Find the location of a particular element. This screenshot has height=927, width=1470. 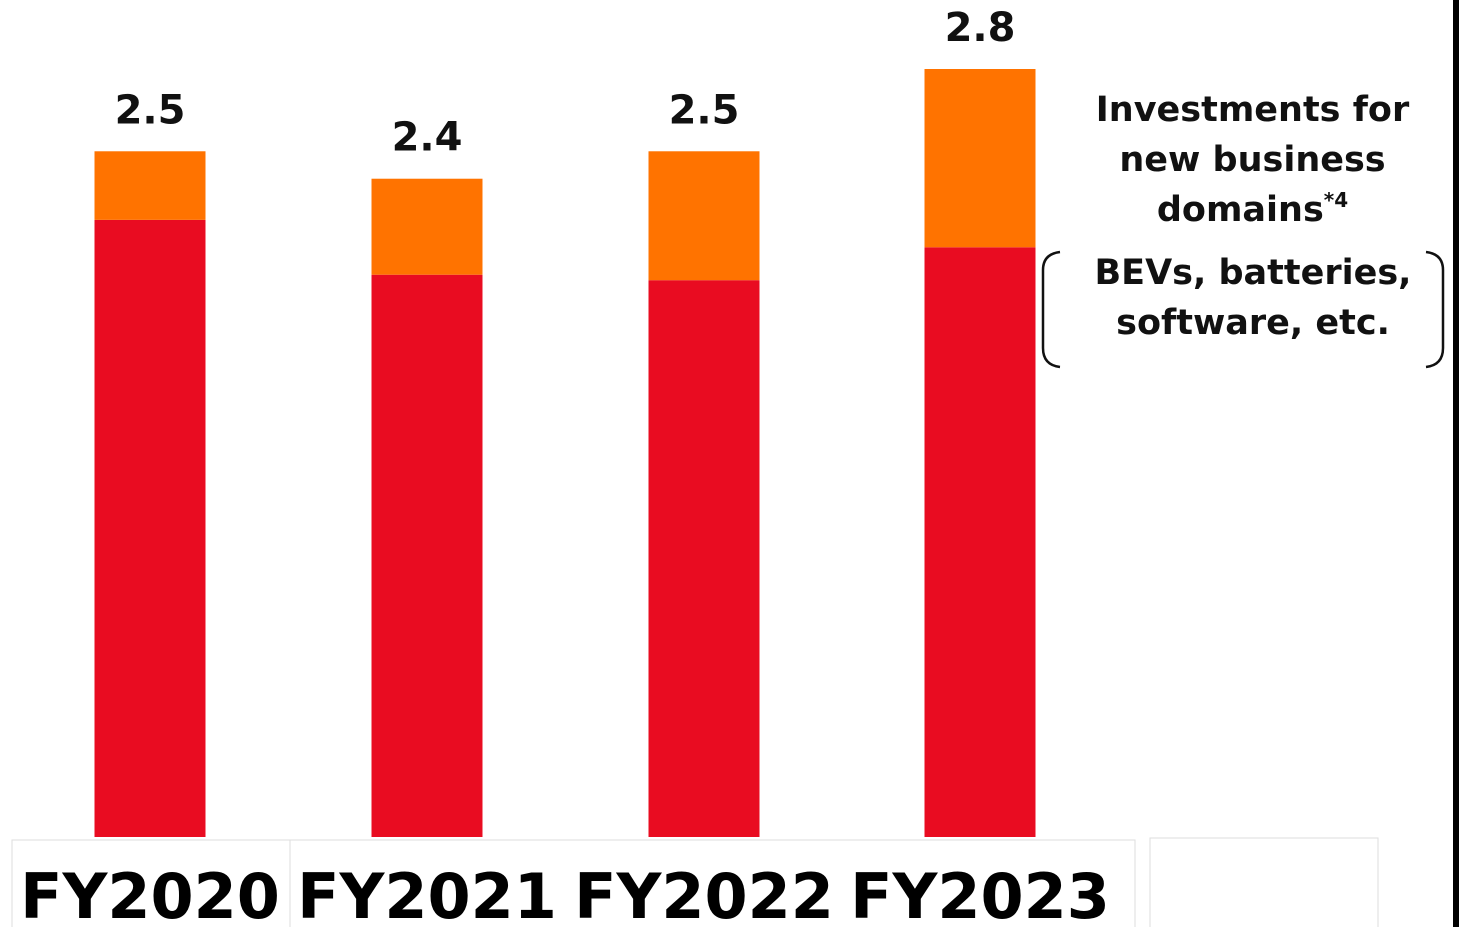

total-label: 2.8 is located at coordinates (980, 28).